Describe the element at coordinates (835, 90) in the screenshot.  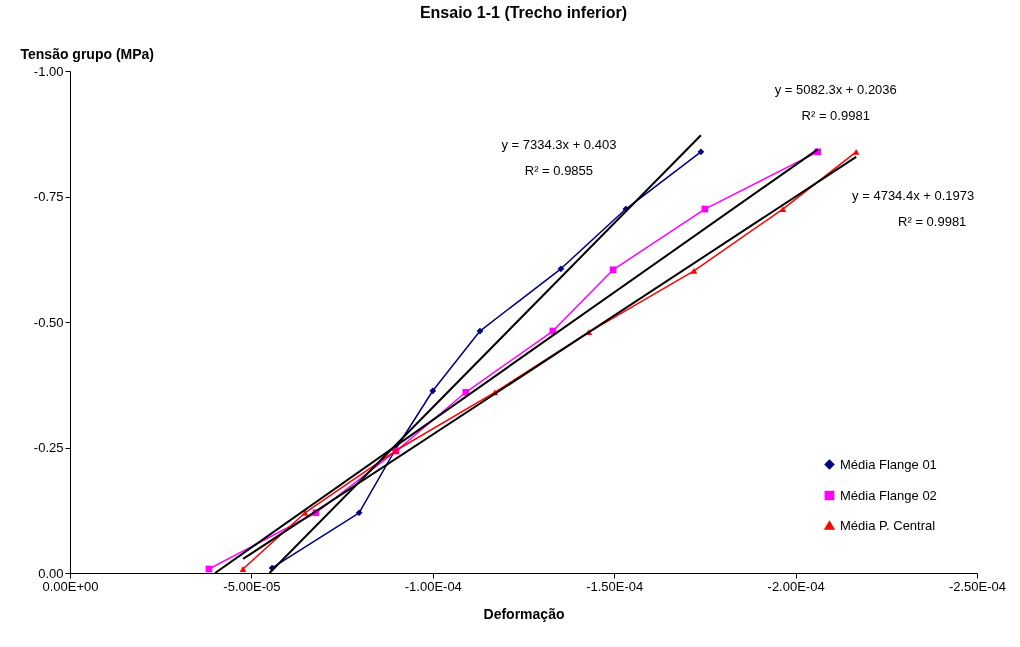
I see `annotation: y = 5082.3x + 0.2036` at that location.